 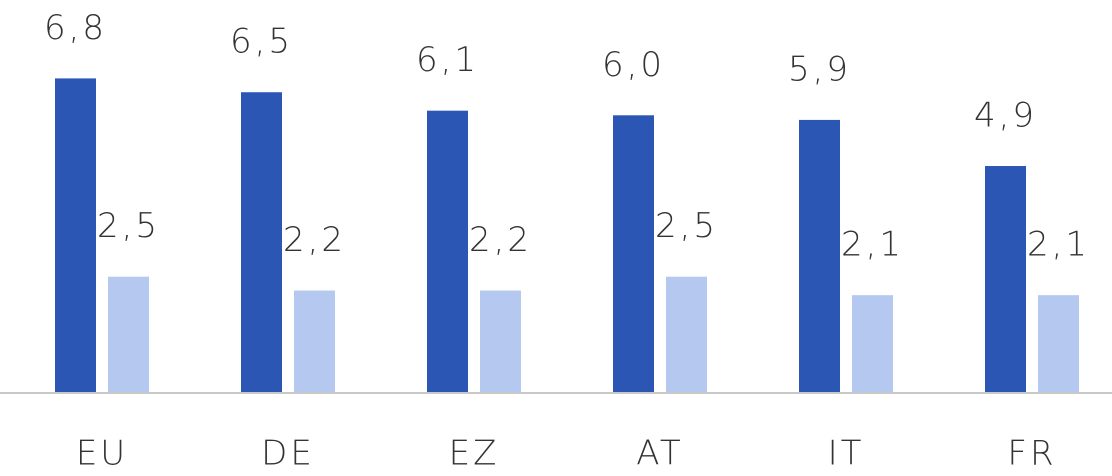 I want to click on data-label: 6,0, so click(x=633, y=65).